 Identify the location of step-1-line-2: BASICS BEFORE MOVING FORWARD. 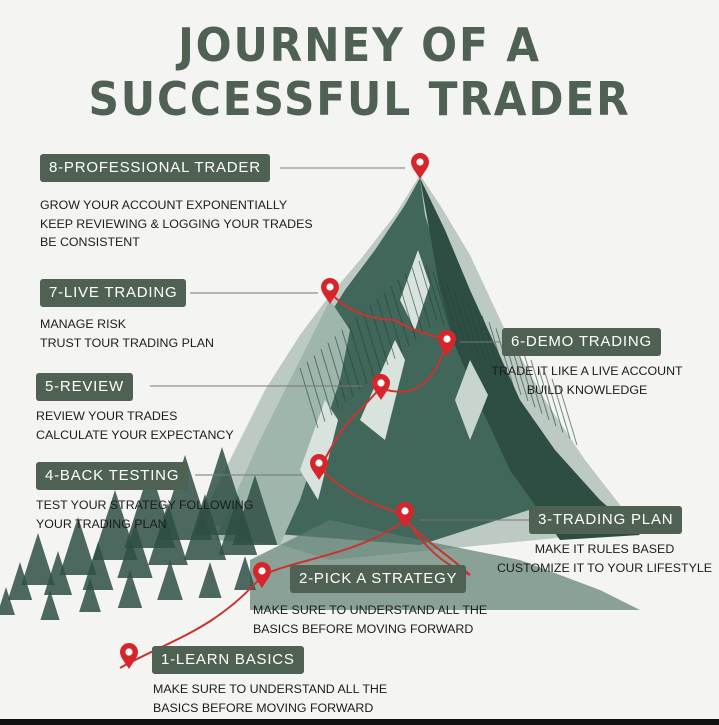
(263, 707).